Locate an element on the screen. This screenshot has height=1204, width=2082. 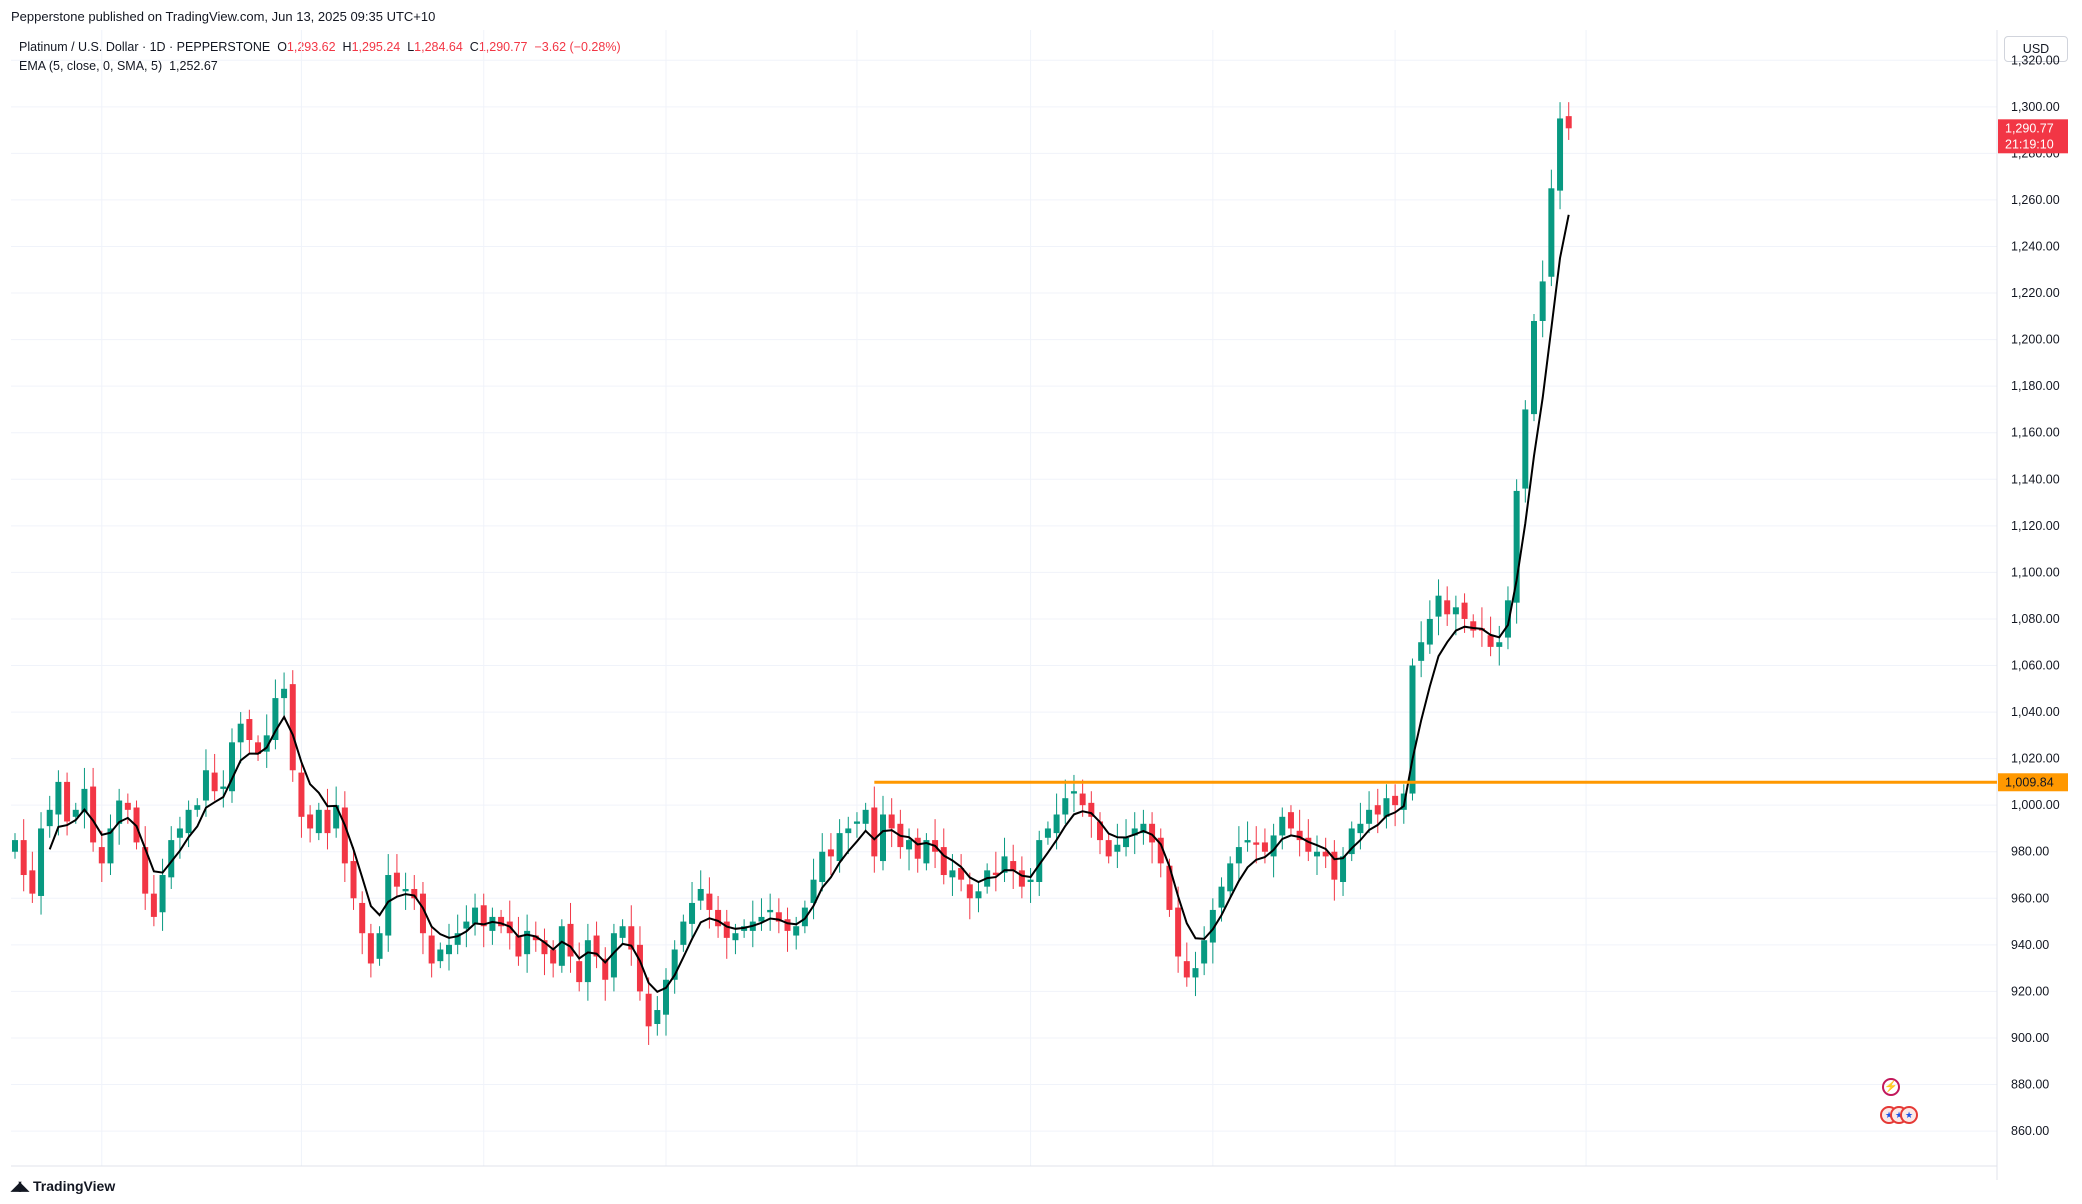
y-tick-label: 1,200.00 is located at coordinates (2035, 340).